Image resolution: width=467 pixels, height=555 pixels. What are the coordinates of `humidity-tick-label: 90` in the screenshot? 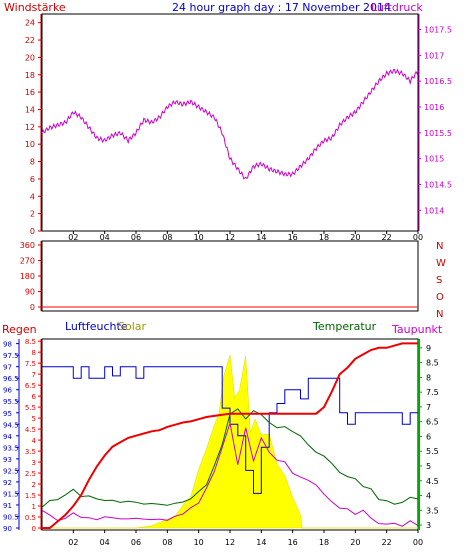 It's located at (7, 529).